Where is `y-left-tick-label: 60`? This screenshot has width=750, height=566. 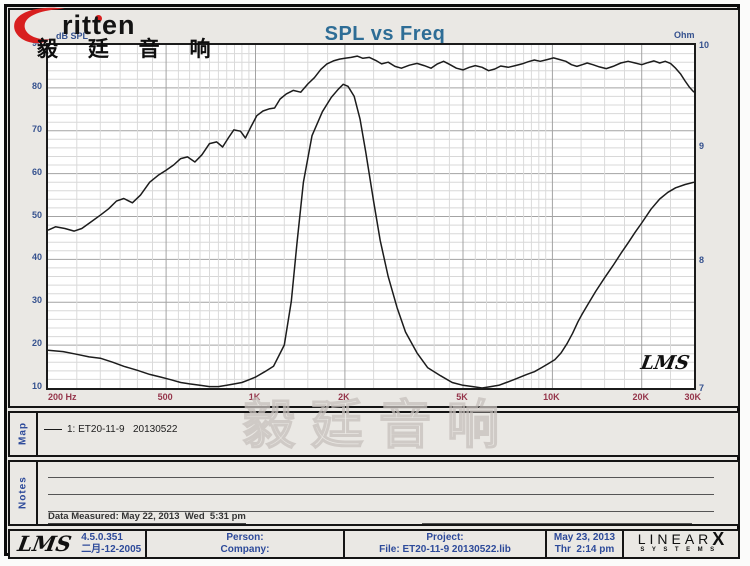
y-left-tick-label: 60 is located at coordinates (36, 171).